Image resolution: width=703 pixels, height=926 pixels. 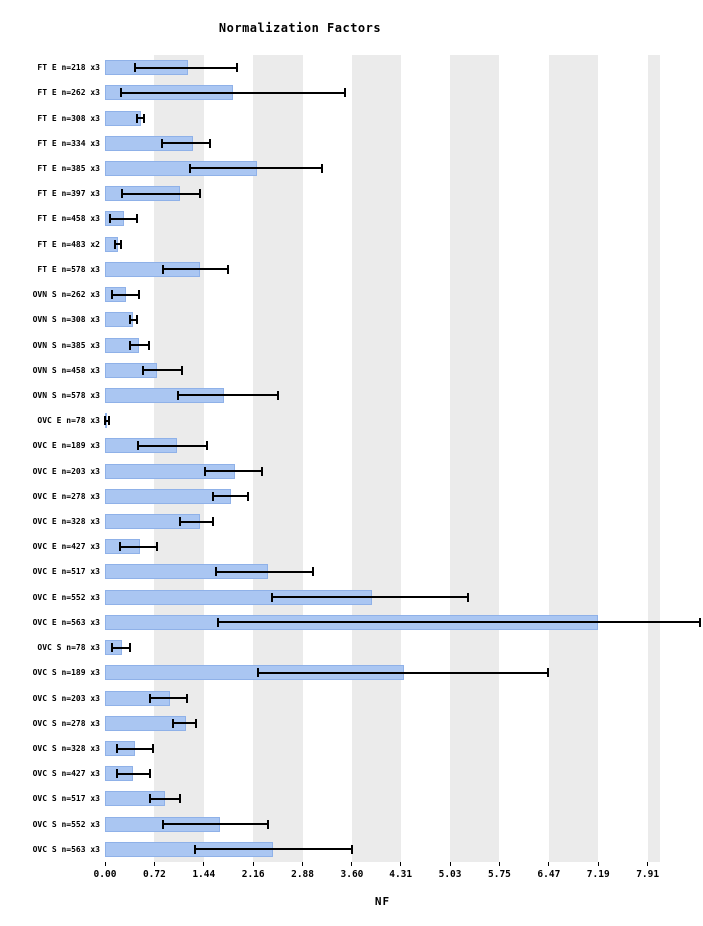 I want to click on y-tick-label: OVC E n=203 x3, so click(x=66, y=471).